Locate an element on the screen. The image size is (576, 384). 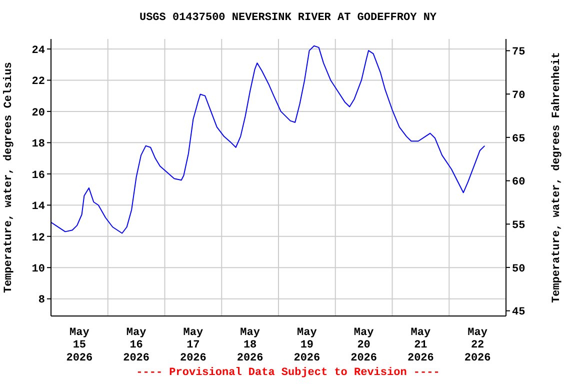
y2-tick-label: 45 is located at coordinates (519, 312).